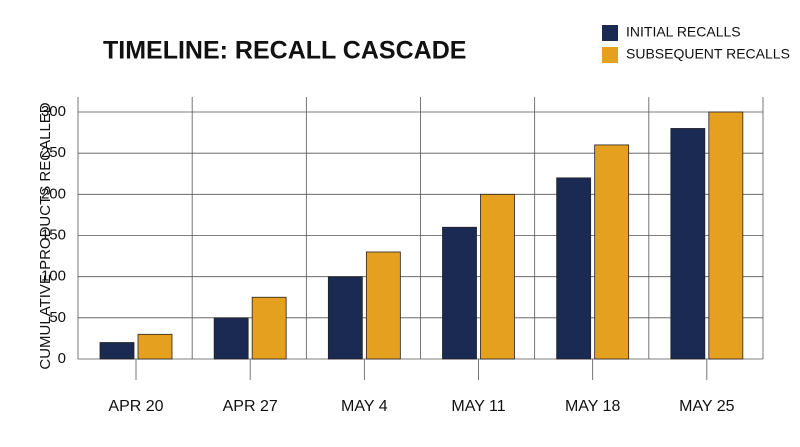 This screenshot has width=800, height=447. I want to click on y-tick-label: 50, so click(57, 317).